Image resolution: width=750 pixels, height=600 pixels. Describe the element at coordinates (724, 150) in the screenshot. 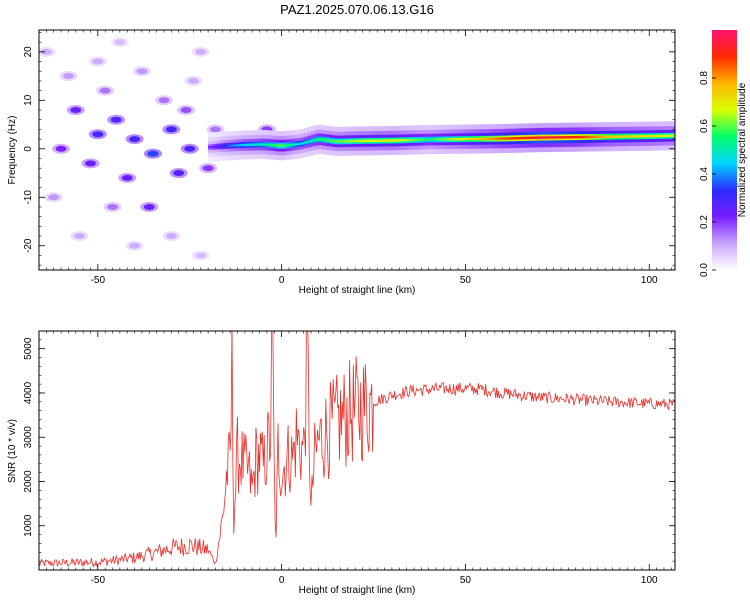

I see `colorbar-gradient` at that location.